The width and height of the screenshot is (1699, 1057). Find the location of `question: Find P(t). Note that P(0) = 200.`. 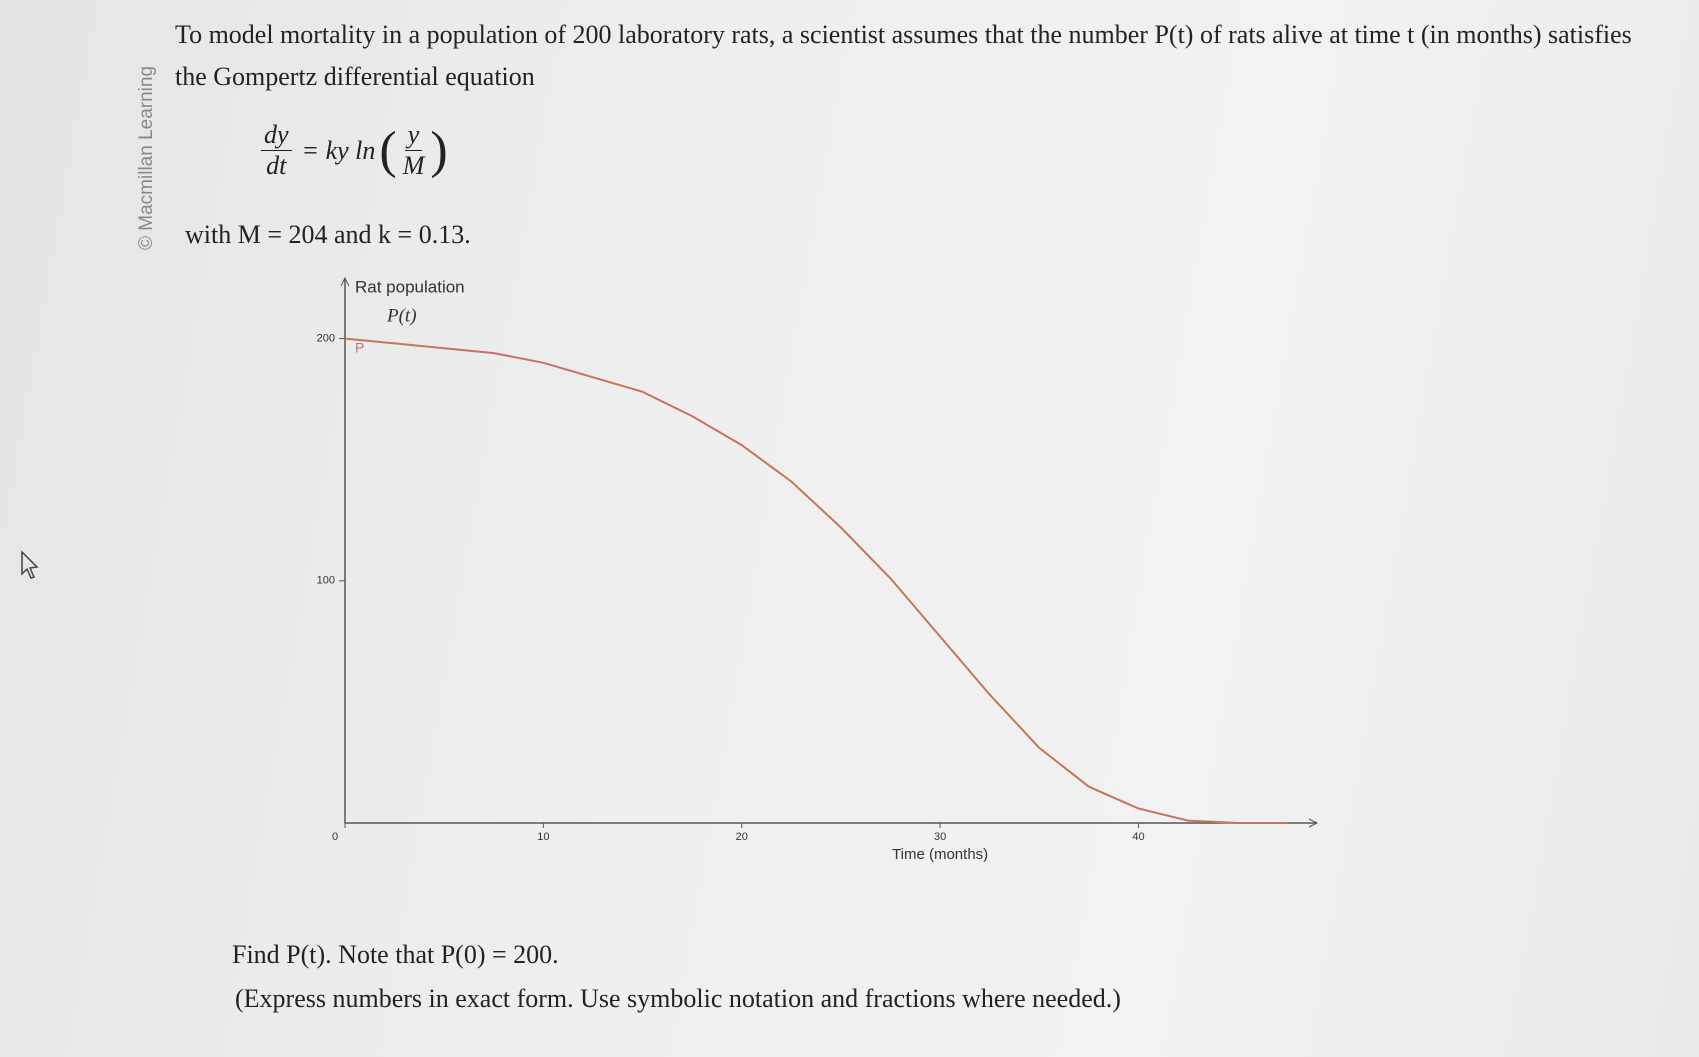

question: Find P(t). Note that P(0) = 200. is located at coordinates (395, 954).